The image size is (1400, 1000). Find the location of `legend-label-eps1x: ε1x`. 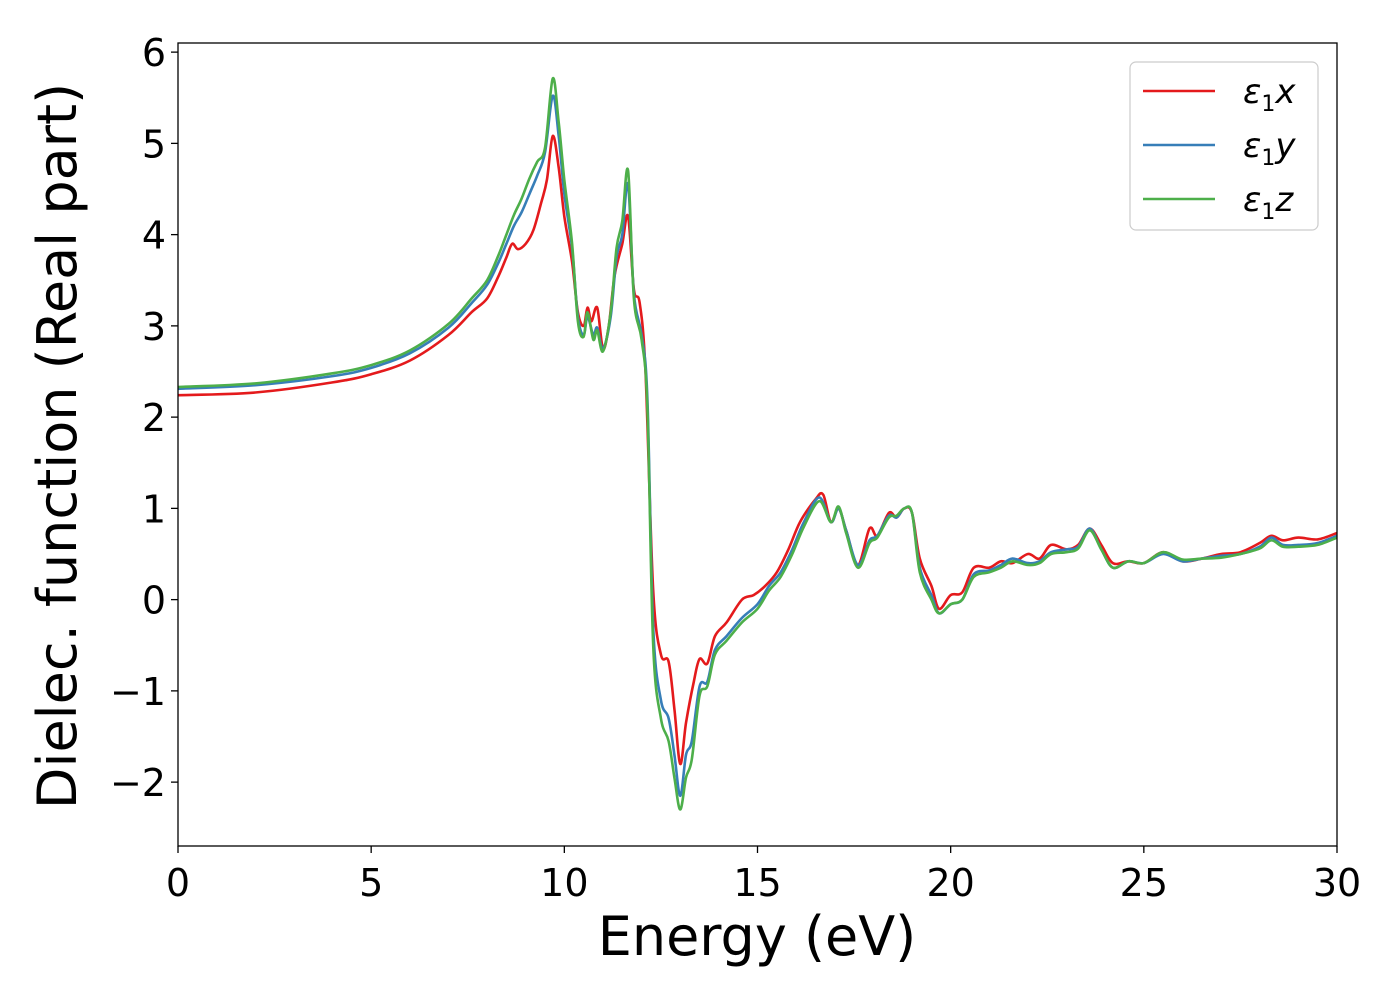

legend-label-eps1x: ε1x is located at coordinates (1269, 94).